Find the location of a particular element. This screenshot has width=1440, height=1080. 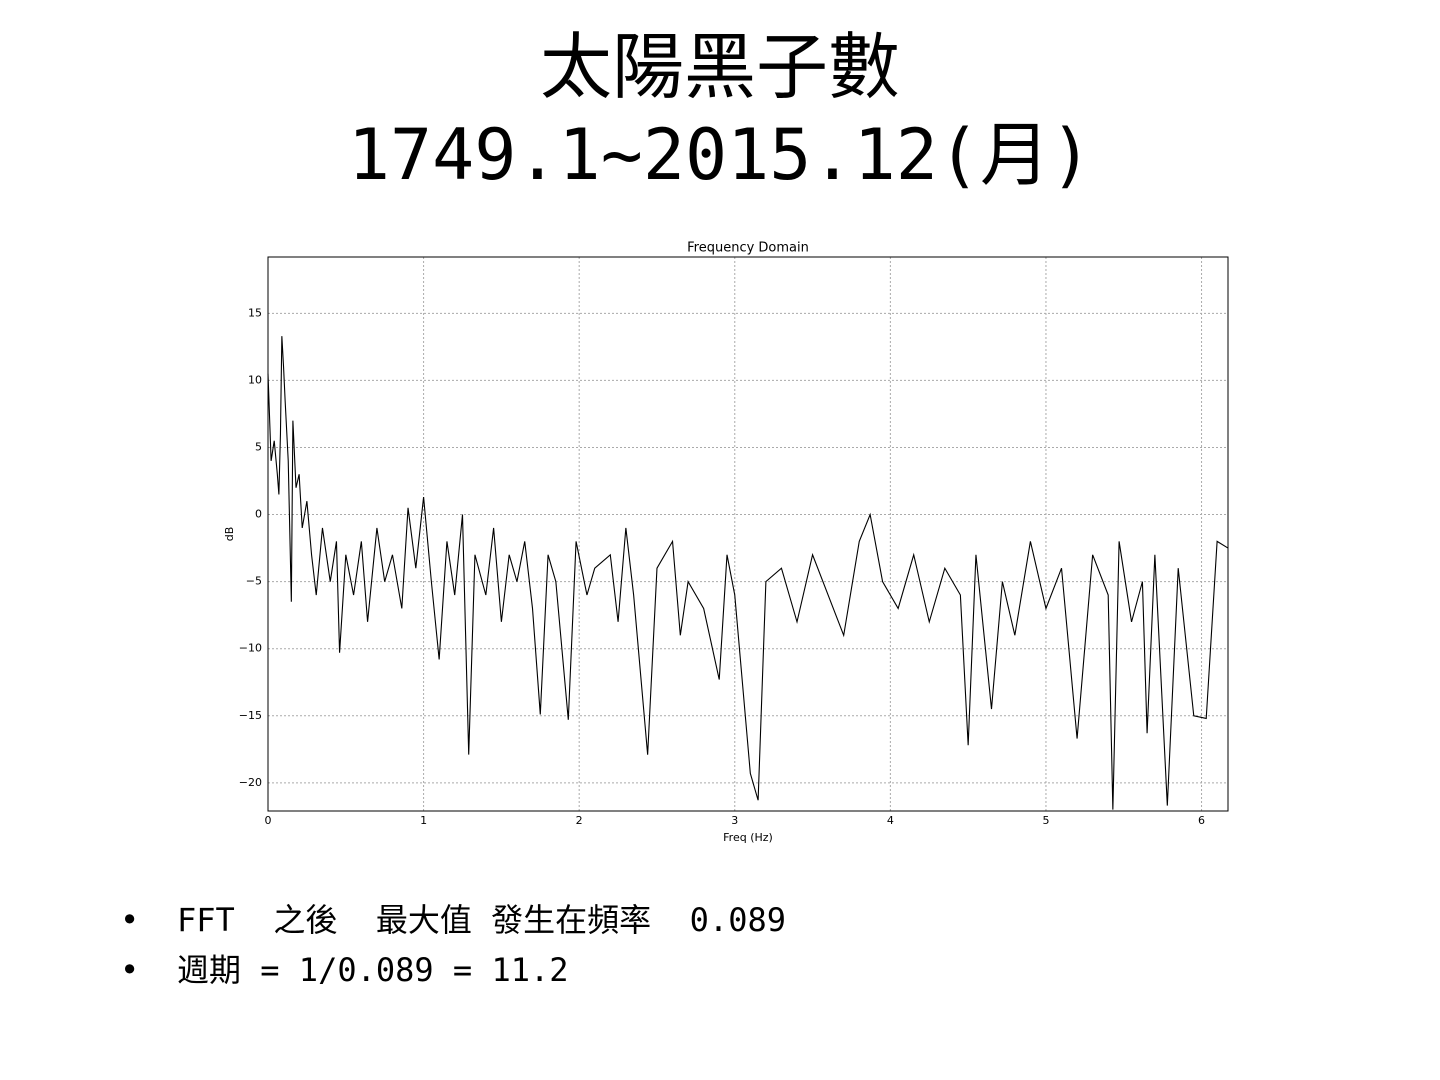

bullet-item: • 週期 = 1/0.089 = 11.2 is located at coordinates (344, 970).